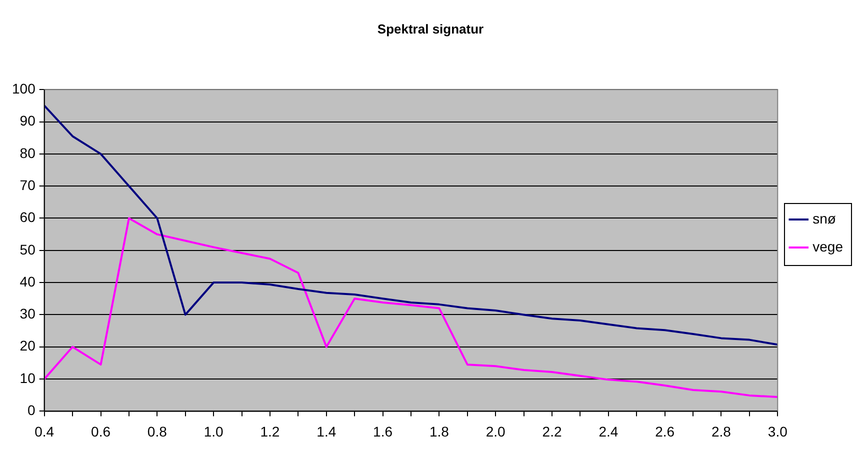 The width and height of the screenshot is (865, 461). What do you see at coordinates (722, 431) in the screenshot?
I see `x-tick-label: 2.8` at bounding box center [722, 431].